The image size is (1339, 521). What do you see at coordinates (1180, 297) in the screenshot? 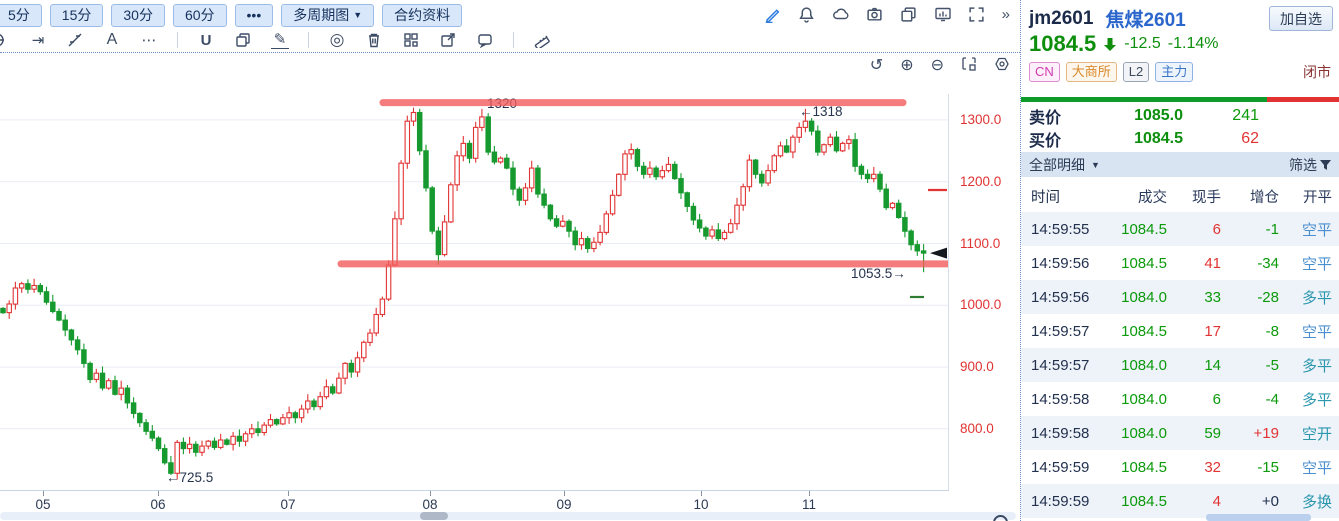
I see `trade-row: 14:59:56 1084.0 33 -28 多平` at bounding box center [1180, 297].